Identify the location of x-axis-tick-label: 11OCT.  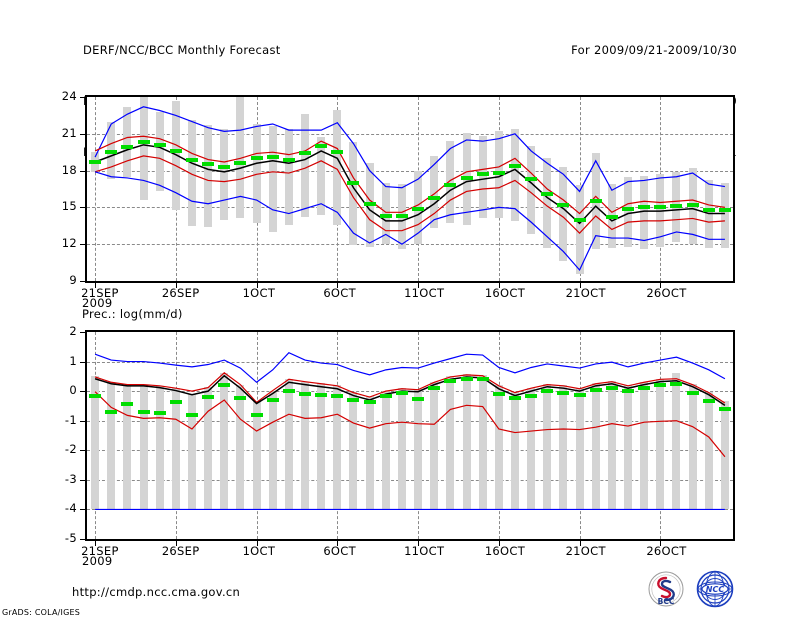
(424, 551).